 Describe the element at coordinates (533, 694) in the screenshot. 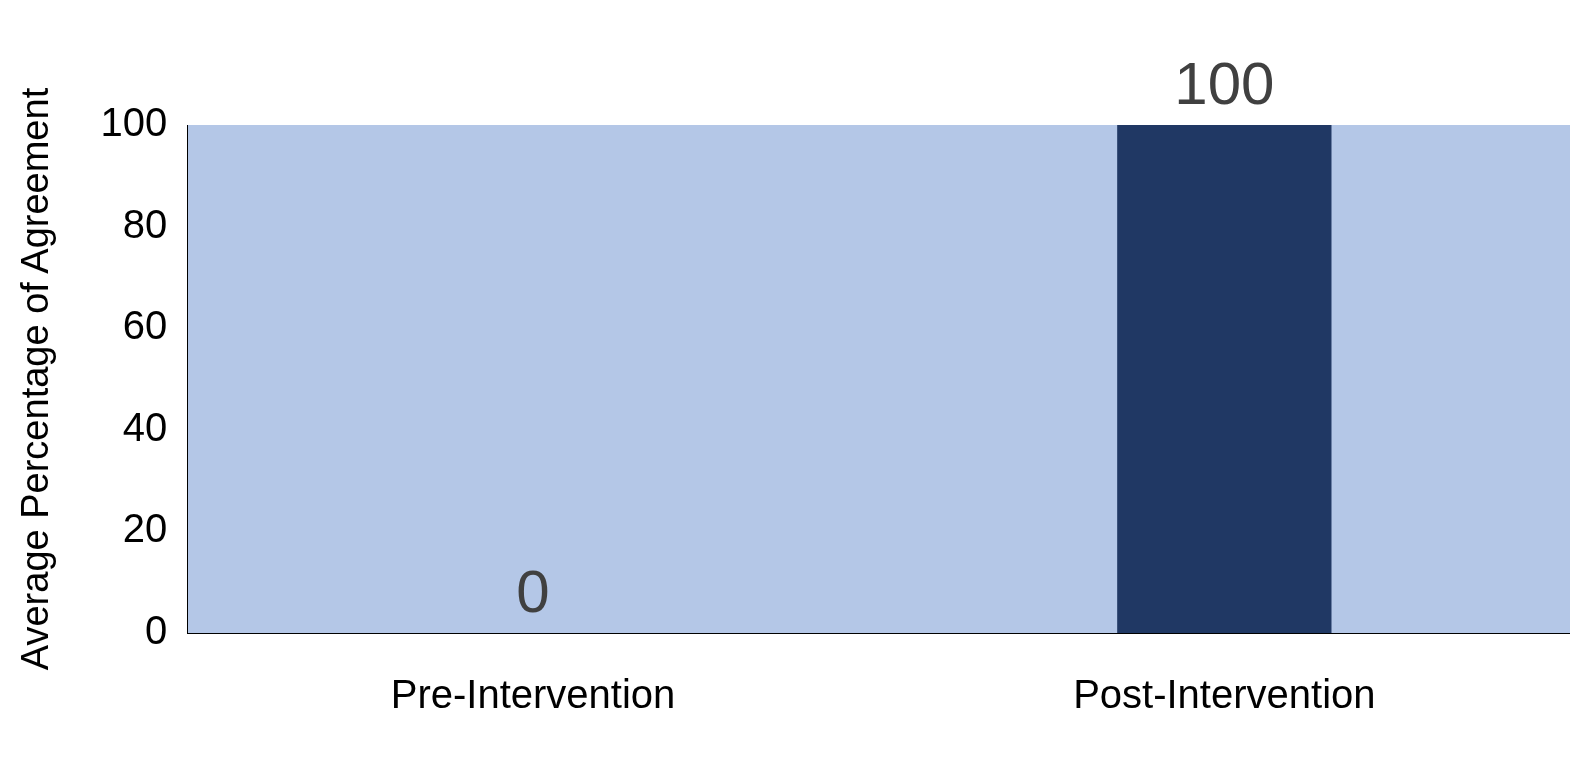

I see `x-tick-label: Pre-Intervention` at that location.